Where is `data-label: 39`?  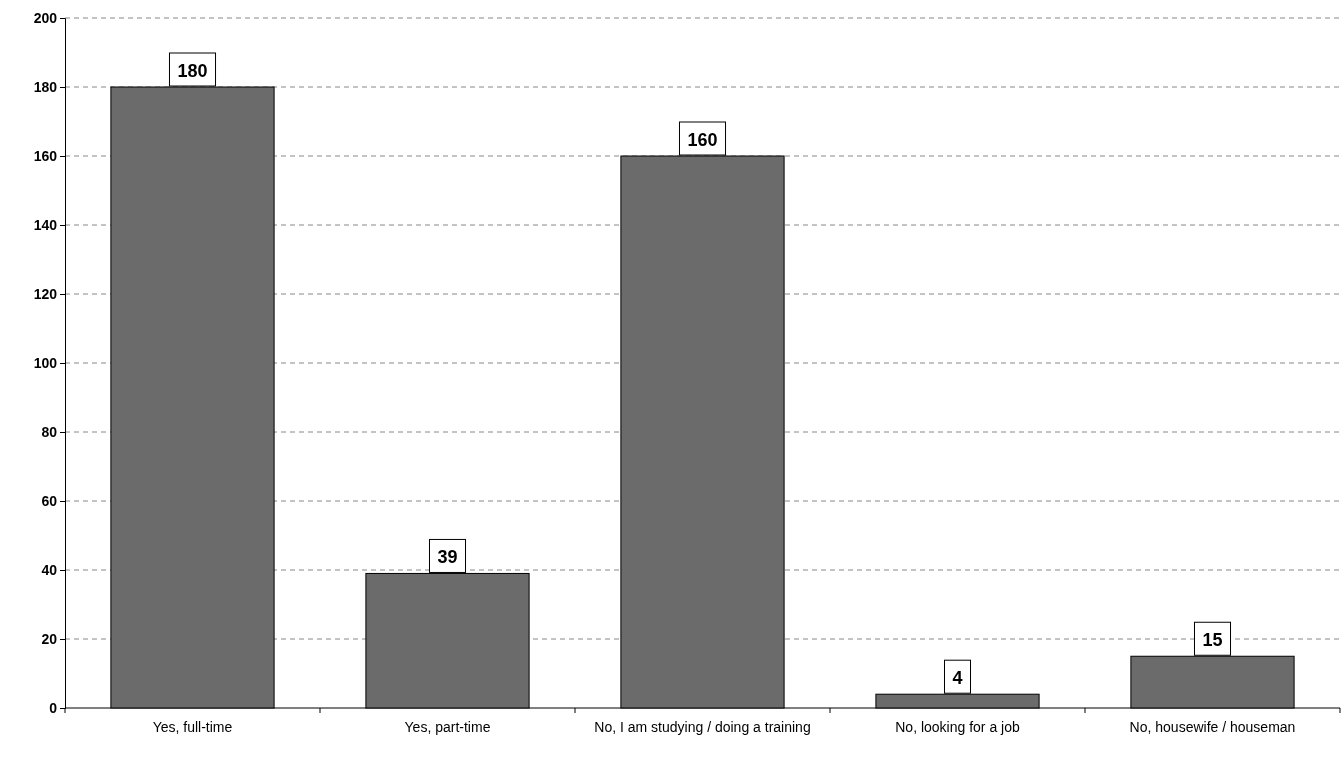
data-label: 39 is located at coordinates (447, 557).